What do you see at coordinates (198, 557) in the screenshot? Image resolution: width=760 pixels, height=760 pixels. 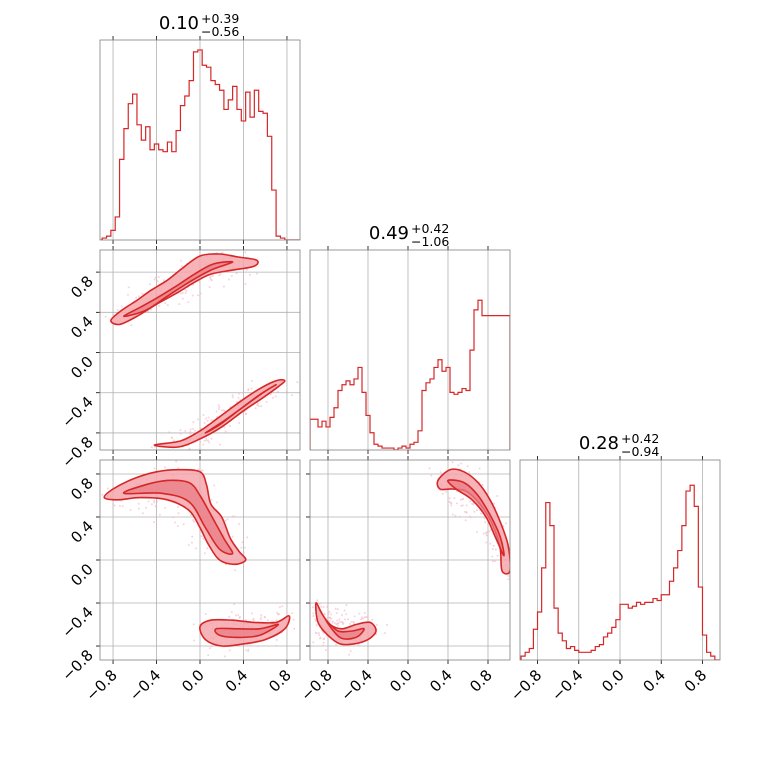 I see `contour-layer-s20` at bounding box center [198, 557].